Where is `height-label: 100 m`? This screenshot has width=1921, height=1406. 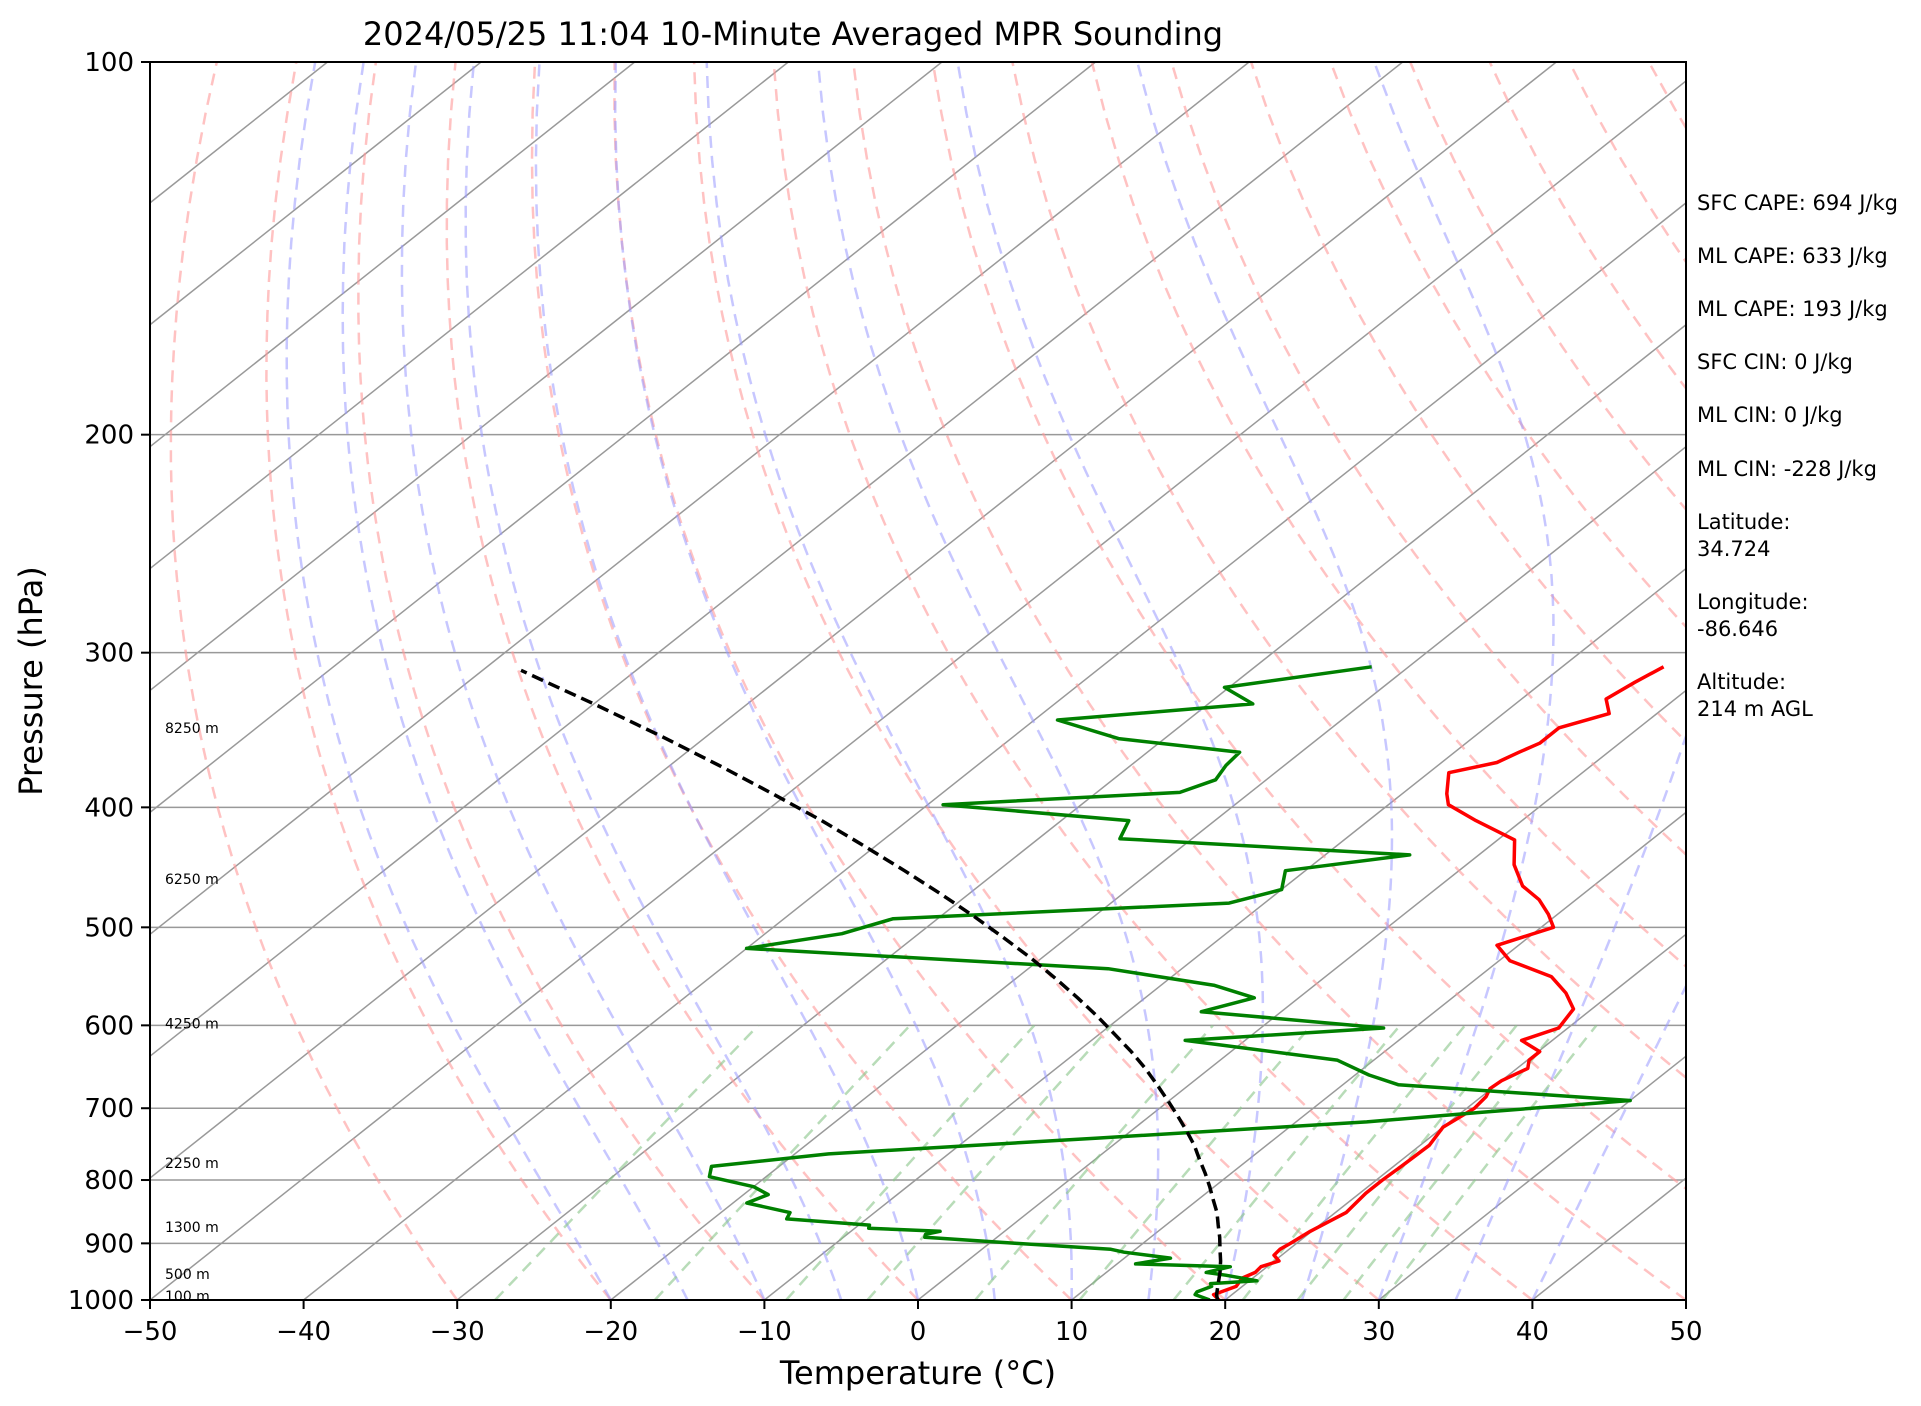
height-label: 100 m is located at coordinates (187, 1297).